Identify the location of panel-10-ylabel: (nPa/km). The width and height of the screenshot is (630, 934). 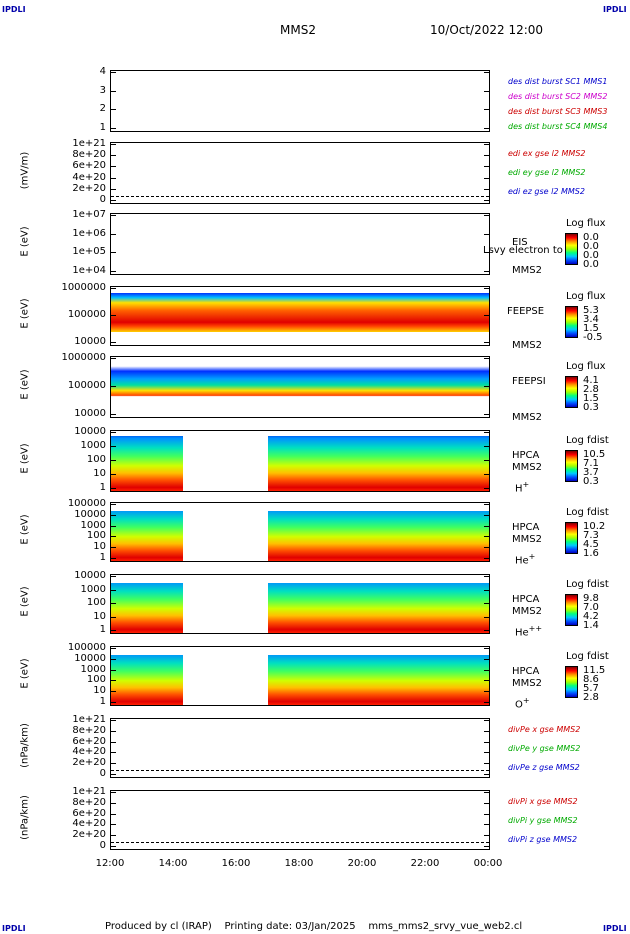
(25, 745).